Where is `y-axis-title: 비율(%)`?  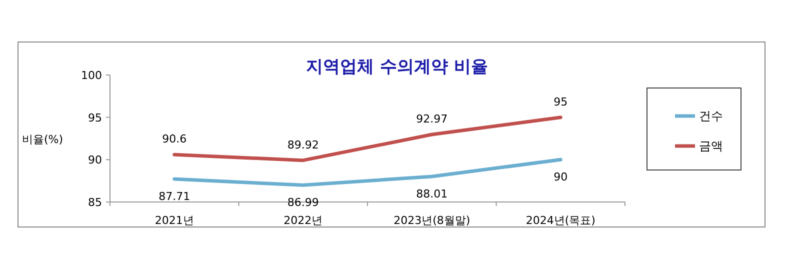
y-axis-title: 비율(%) is located at coordinates (43, 139).